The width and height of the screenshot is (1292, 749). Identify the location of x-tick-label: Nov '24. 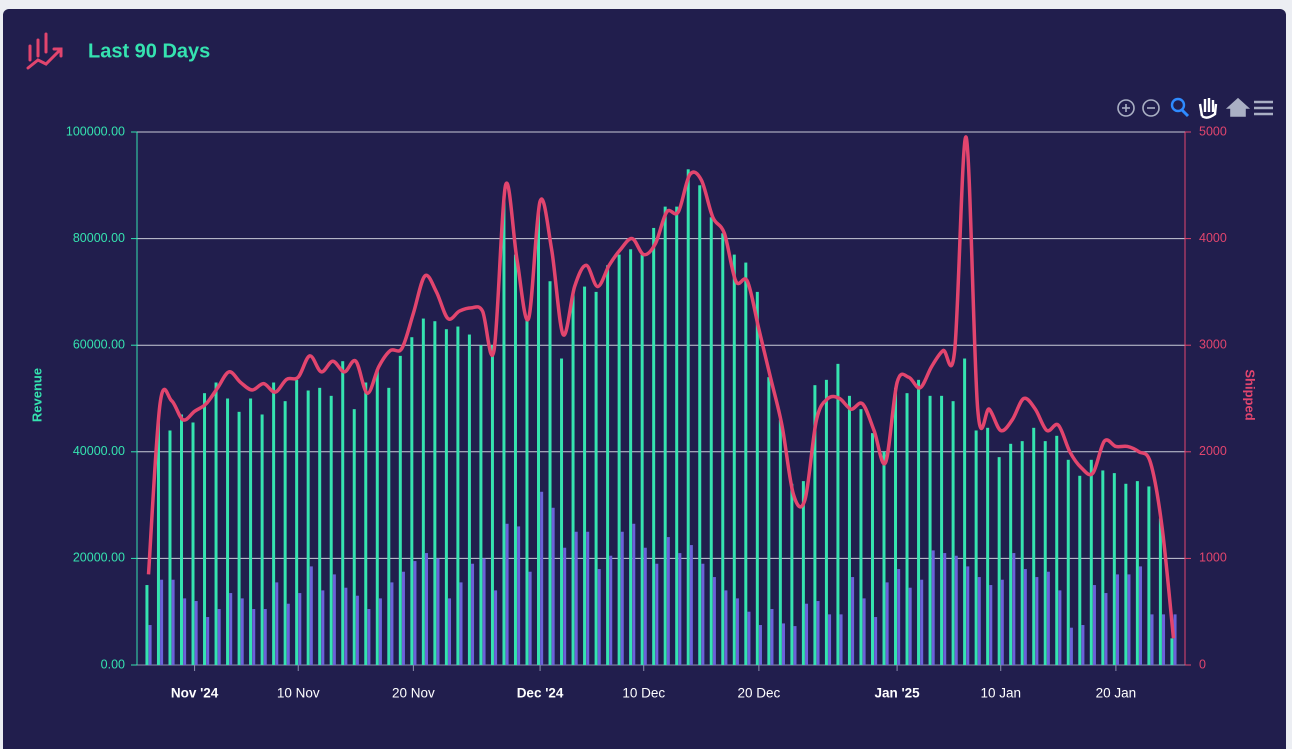
(195, 693).